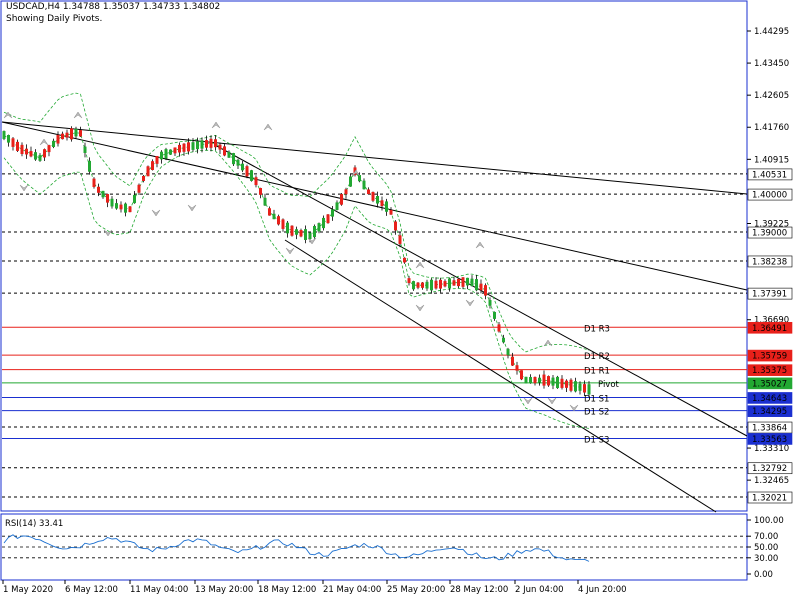  I want to click on pivot-labels: D1 R3 D1 R2 D1 R1 Pivot D1 S1 D1 S2 D1 S3, so click(602, 384).